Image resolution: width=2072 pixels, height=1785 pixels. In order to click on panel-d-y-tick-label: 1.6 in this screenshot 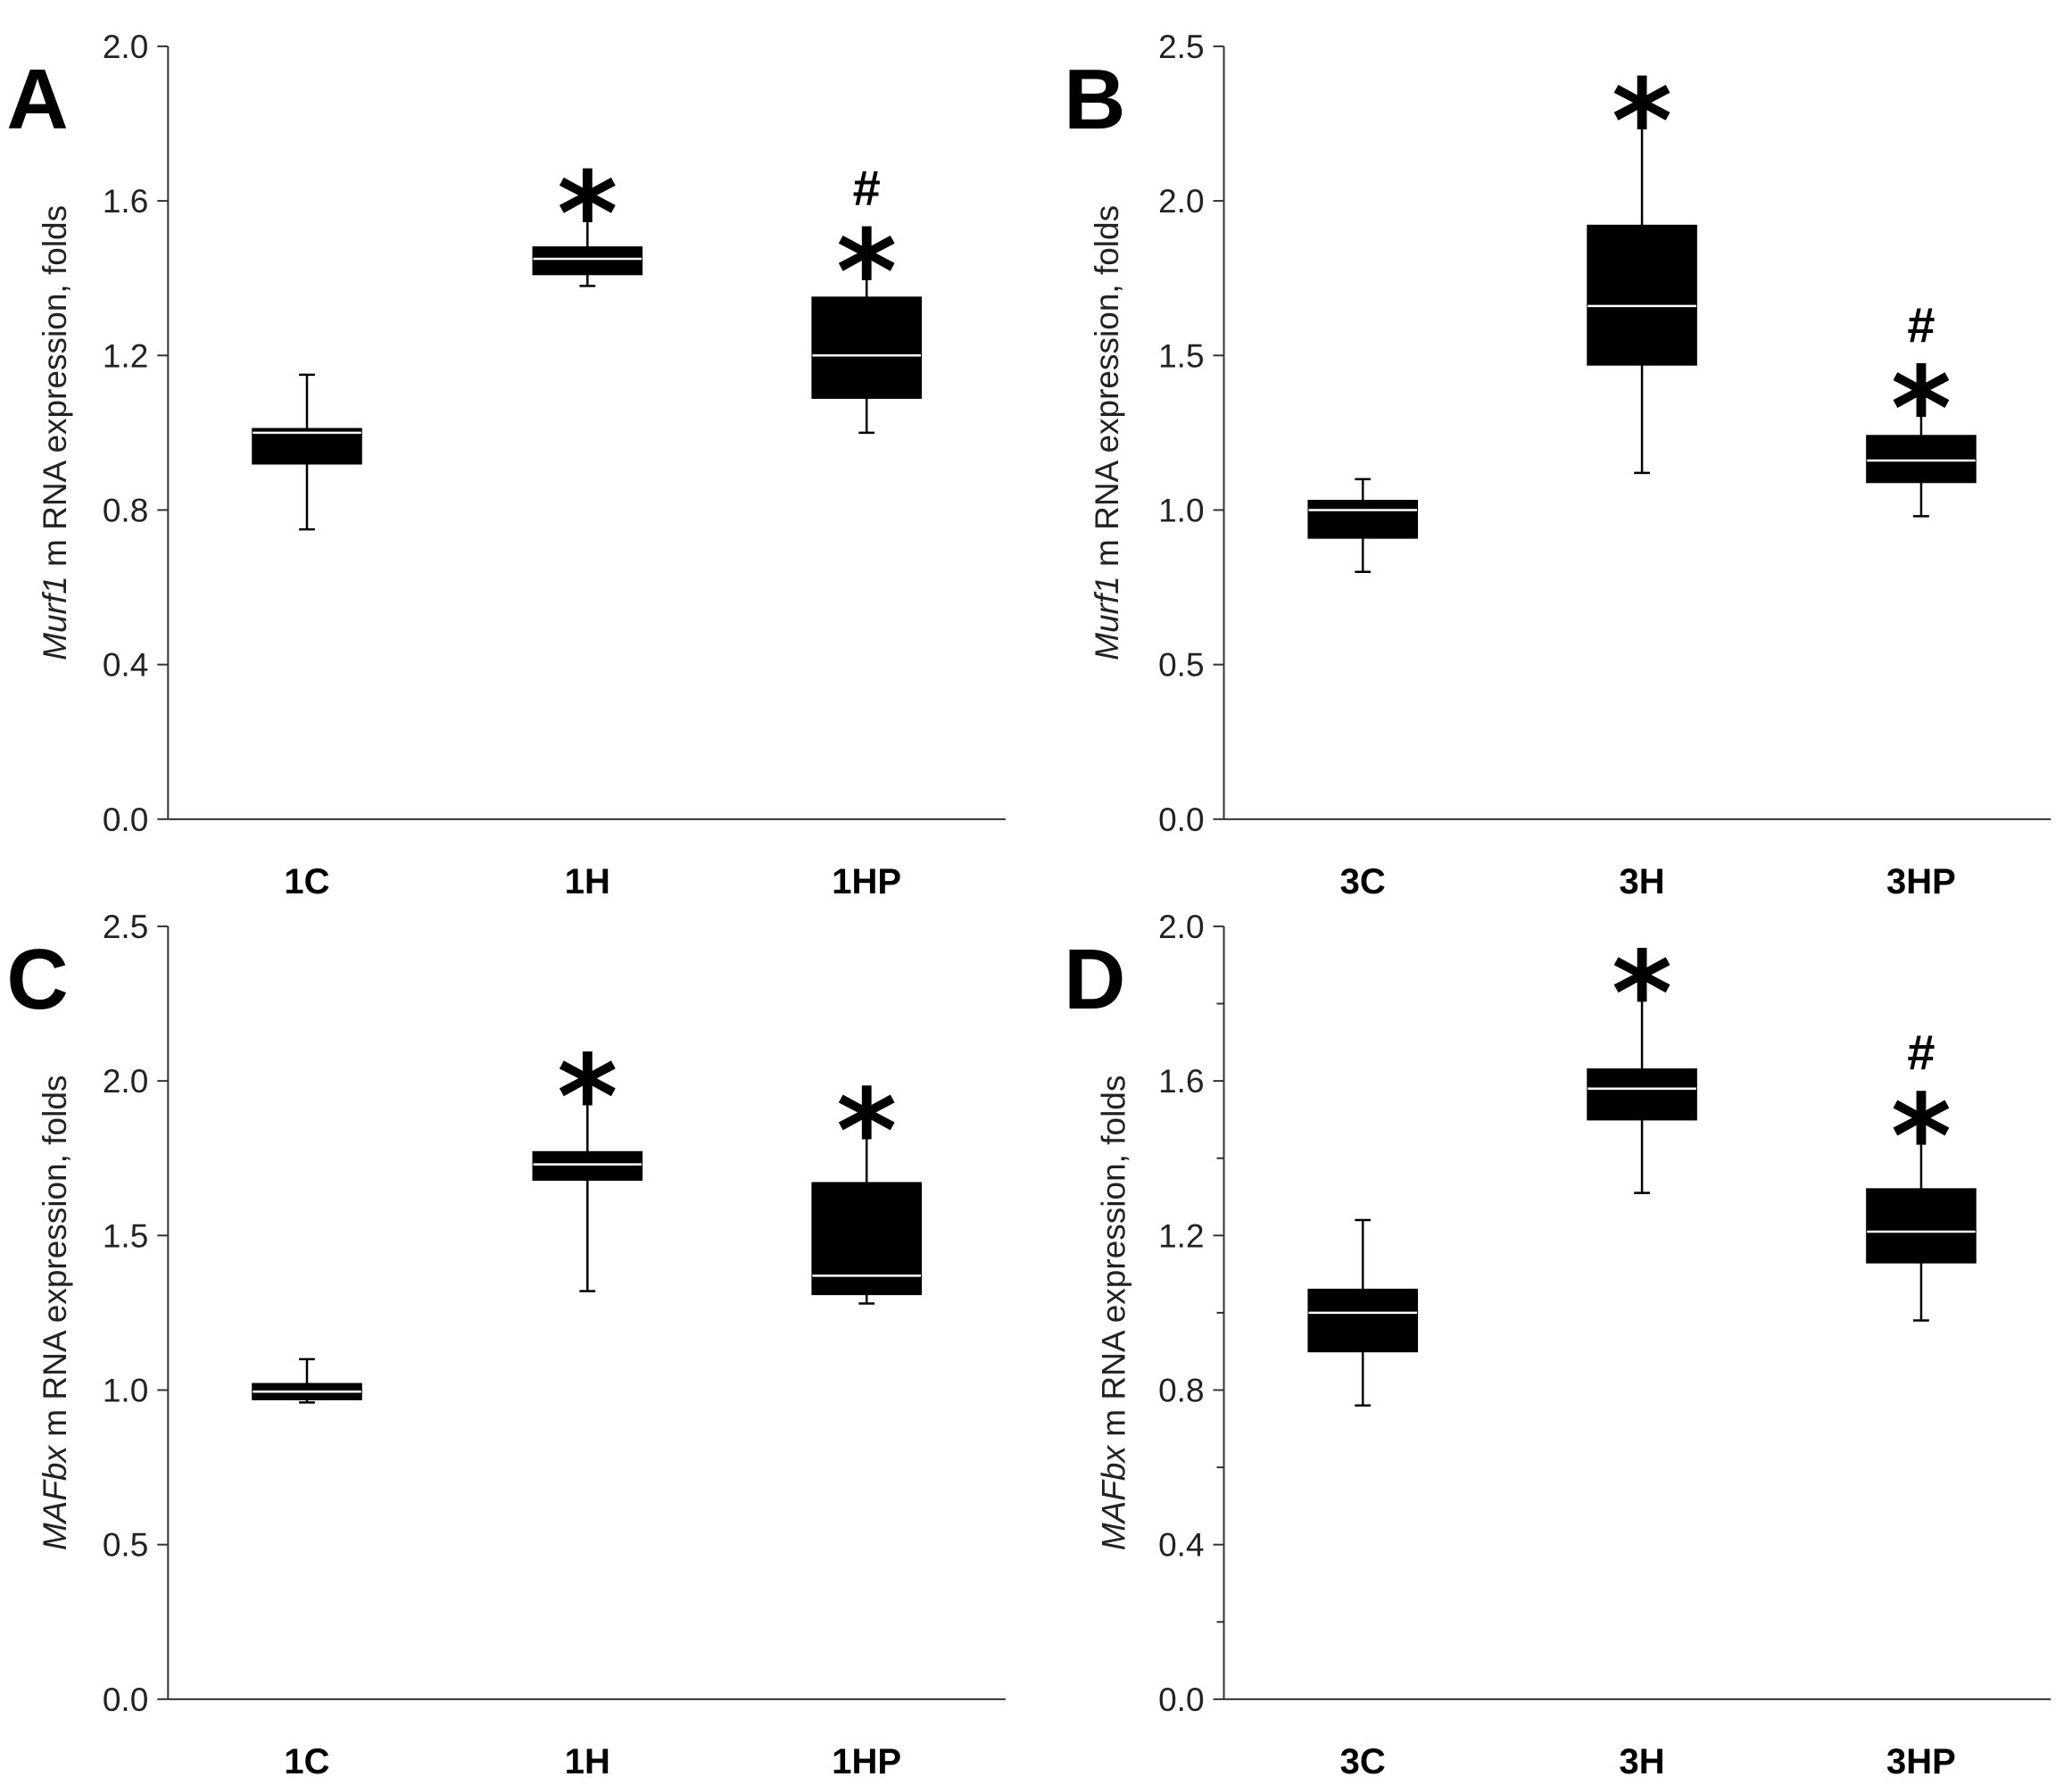, I will do `click(1181, 1081)`.